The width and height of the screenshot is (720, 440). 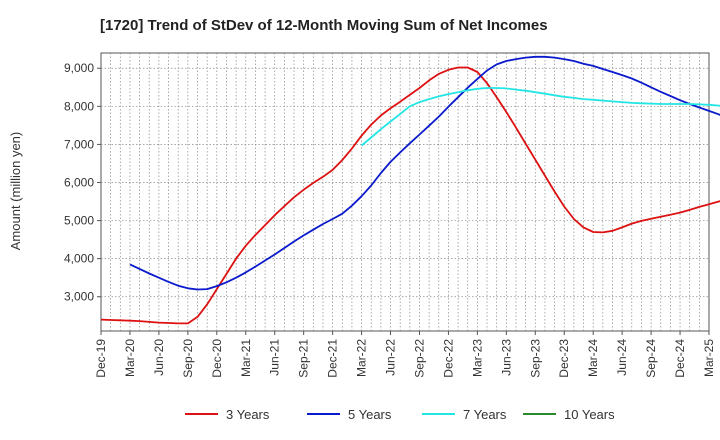 What do you see at coordinates (564, 358) in the screenshot?
I see `x-tick-label: Dec-23` at bounding box center [564, 358].